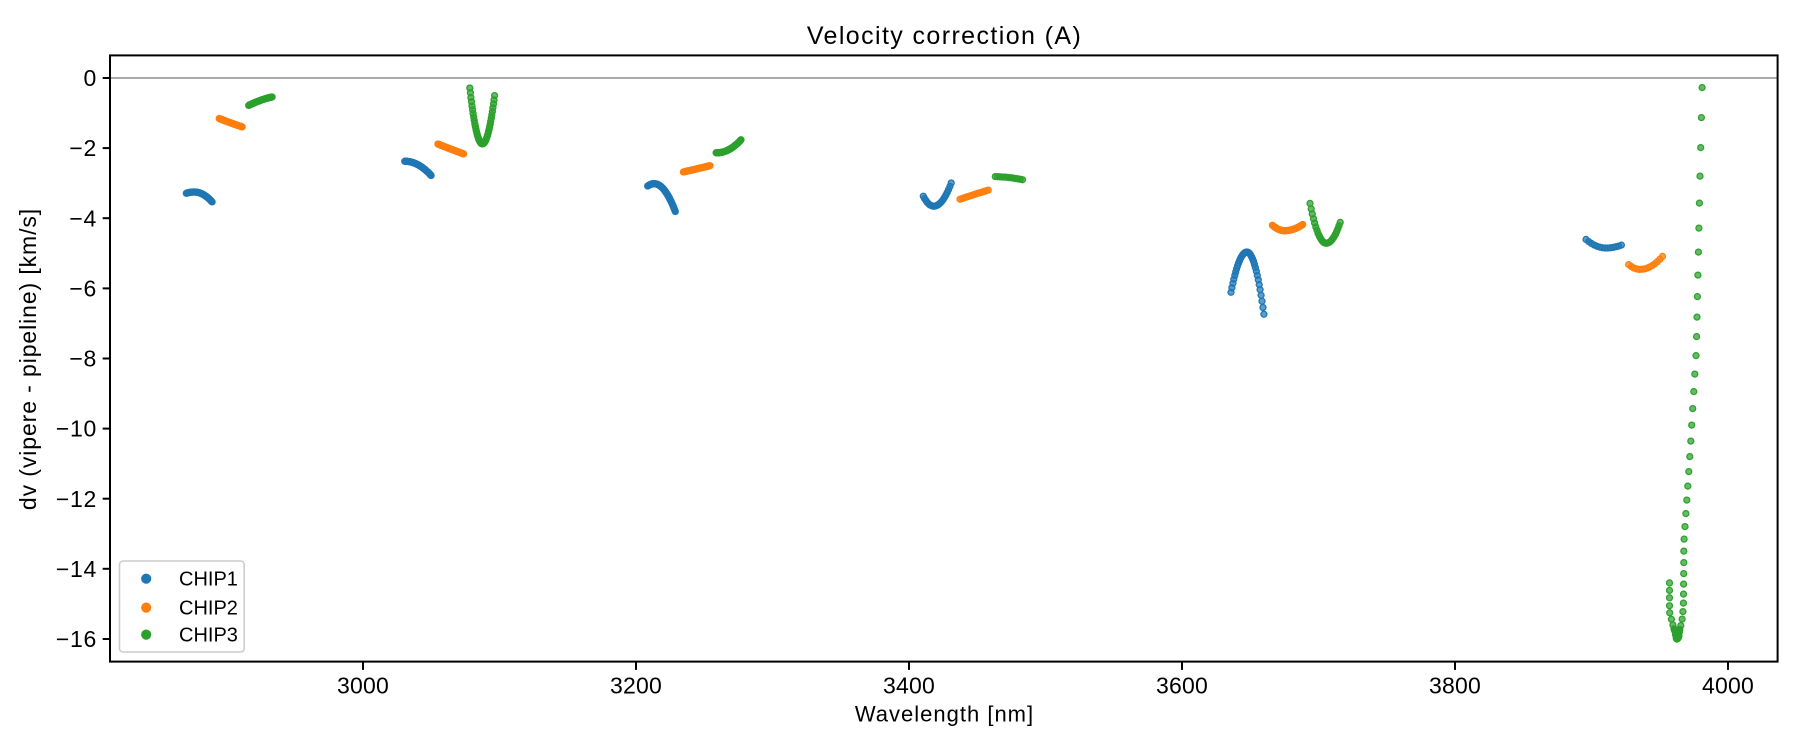 The width and height of the screenshot is (1800, 750). I want to click on svg-text: −12, so click(76, 499).